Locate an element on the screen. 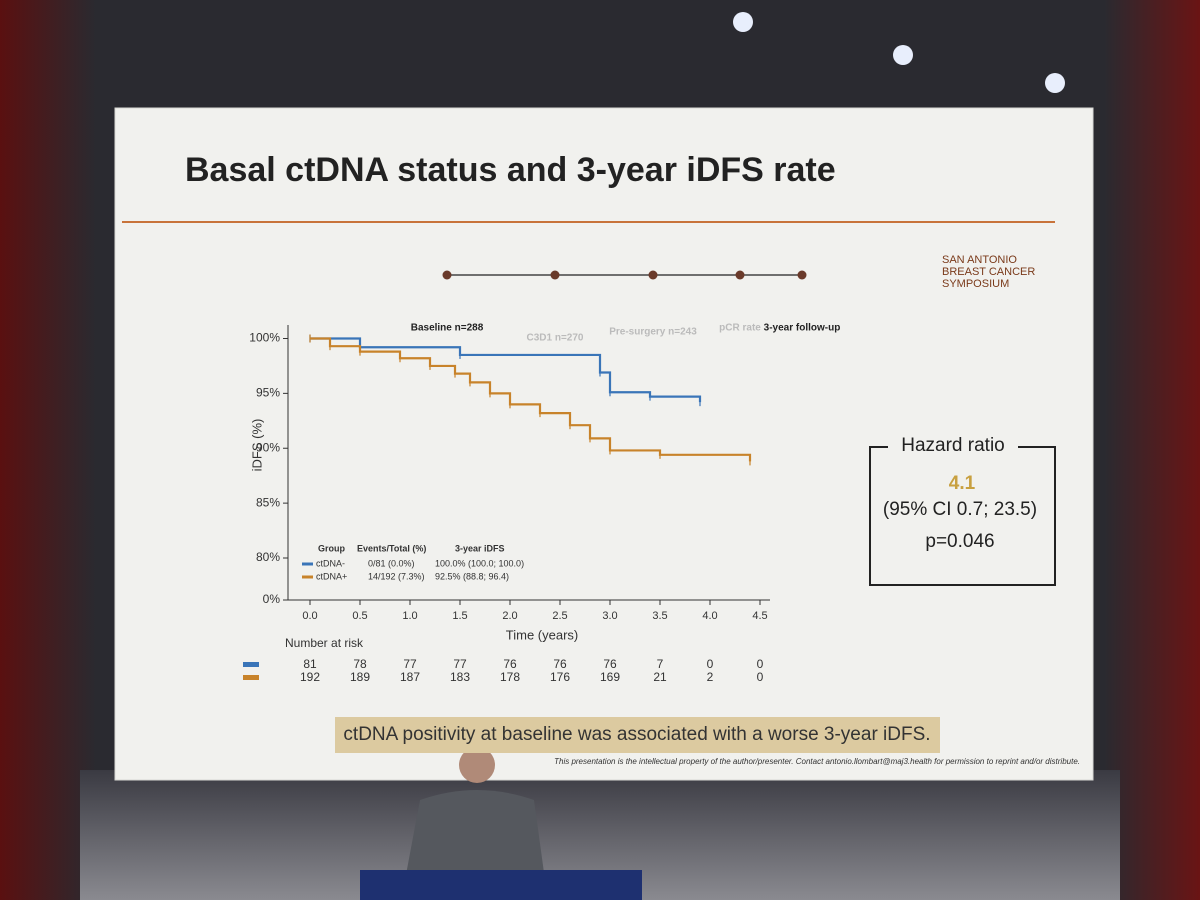 Image resolution: width=1200 pixels, height=900 pixels. timeline-label: pCR rate is located at coordinates (740, 328).